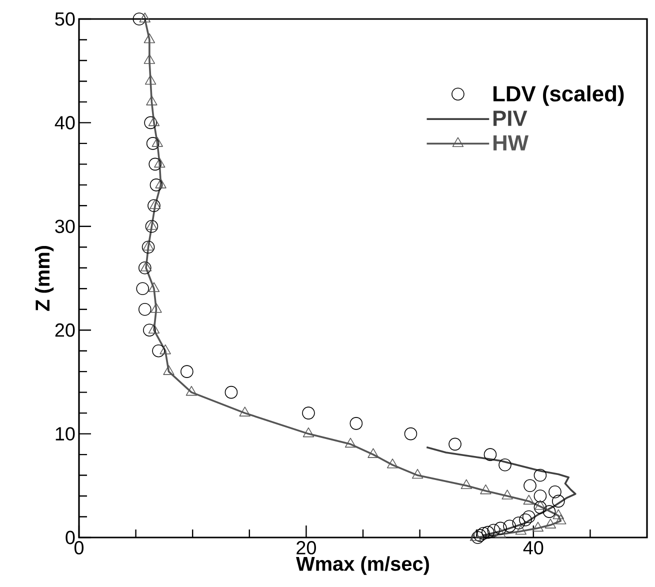 This screenshot has height=587, width=655. What do you see at coordinates (70, 537) in the screenshot?
I see `y-tick-label: 0` at bounding box center [70, 537].